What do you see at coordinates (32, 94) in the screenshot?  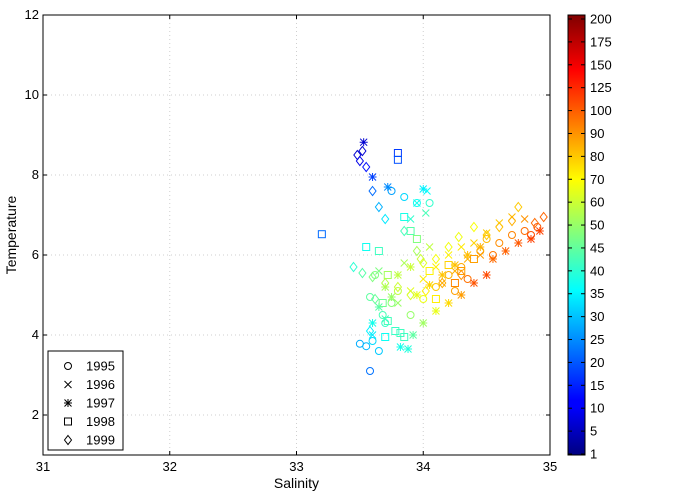 I see `y-tick-label: 10` at bounding box center [32, 94].